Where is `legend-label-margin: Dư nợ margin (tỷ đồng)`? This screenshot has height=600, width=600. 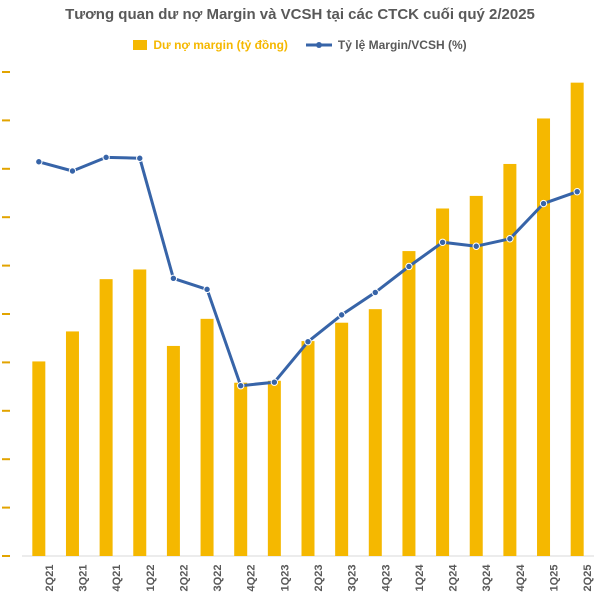
legend-label-margin: Dư nợ margin (tỷ đồng) is located at coordinates (220, 45).